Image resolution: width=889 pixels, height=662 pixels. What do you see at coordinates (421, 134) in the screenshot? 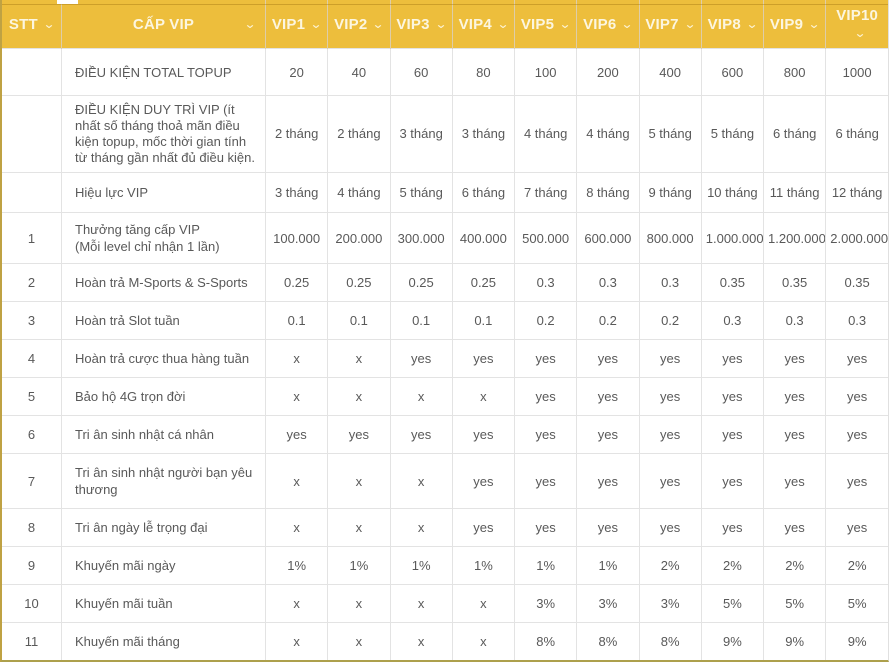
I see `value-cell: 3 tháng` at bounding box center [421, 134].